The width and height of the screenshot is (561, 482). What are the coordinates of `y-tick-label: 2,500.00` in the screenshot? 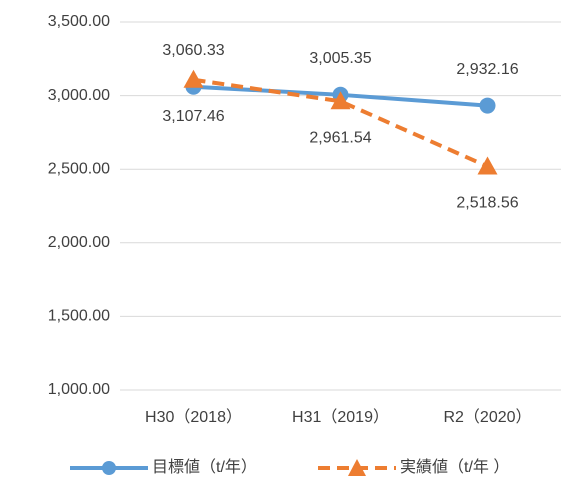 It's located at (79, 168).